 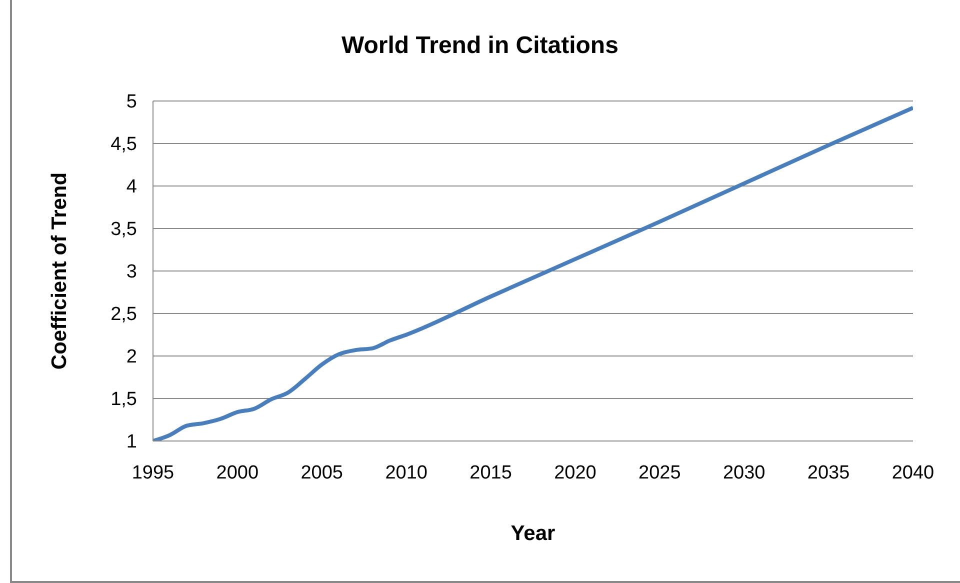 What do you see at coordinates (406, 473) in the screenshot?
I see `x-tick-label: 2010` at bounding box center [406, 473].